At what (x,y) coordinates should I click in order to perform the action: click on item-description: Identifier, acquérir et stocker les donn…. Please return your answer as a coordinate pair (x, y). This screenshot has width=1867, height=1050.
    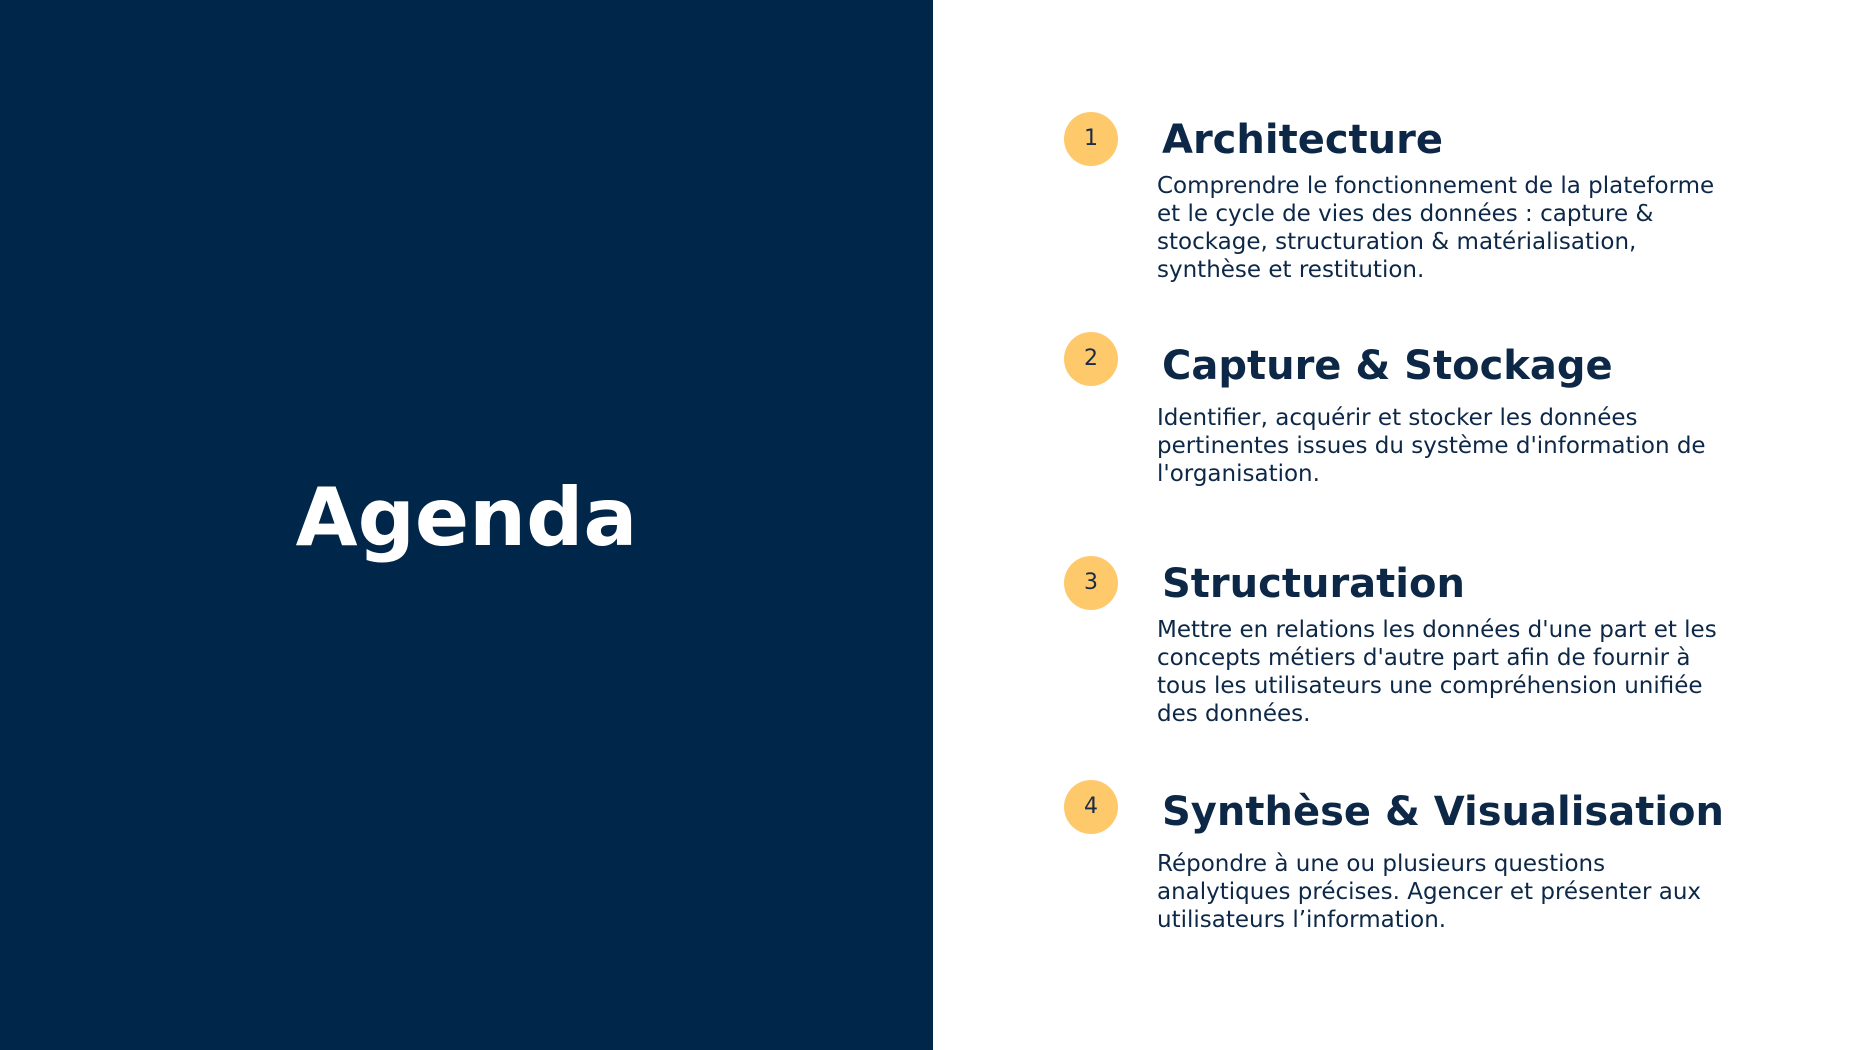
    Looking at the image, I should click on (1431, 446).